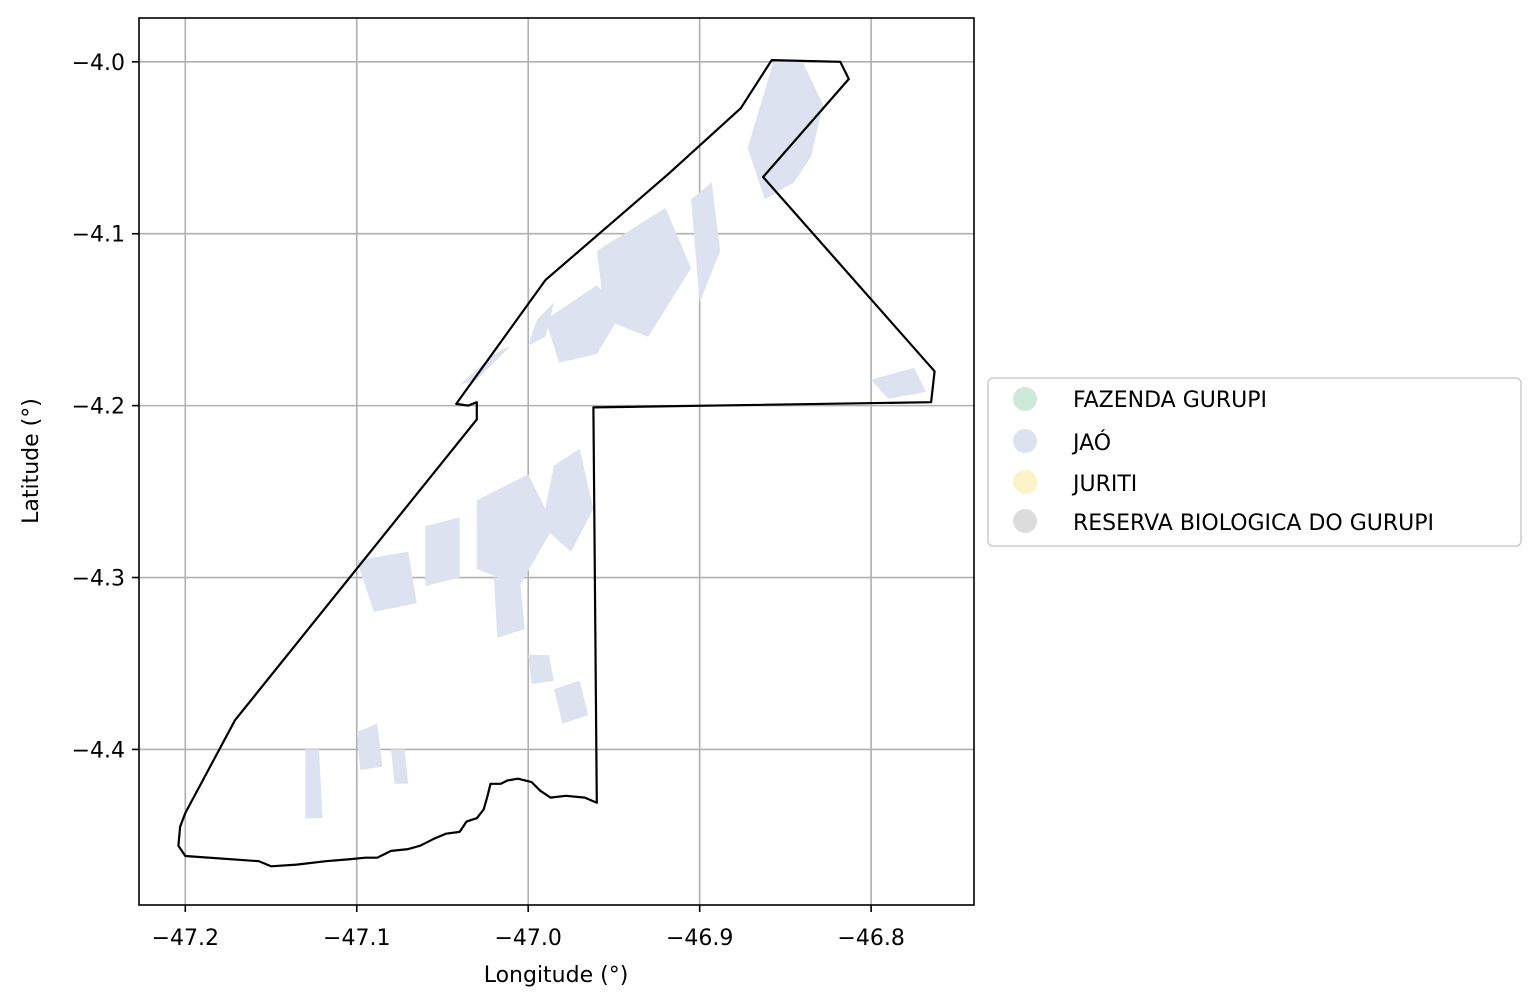 Image resolution: width=1540 pixels, height=1006 pixels. I want to click on legend-box, so click(1254, 462).